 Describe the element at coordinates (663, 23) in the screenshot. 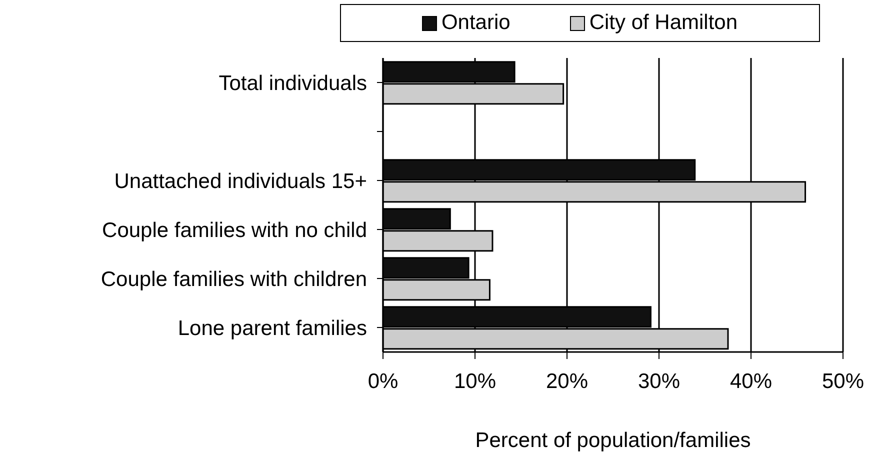

I see `legend-label: City of Hamilton` at that location.